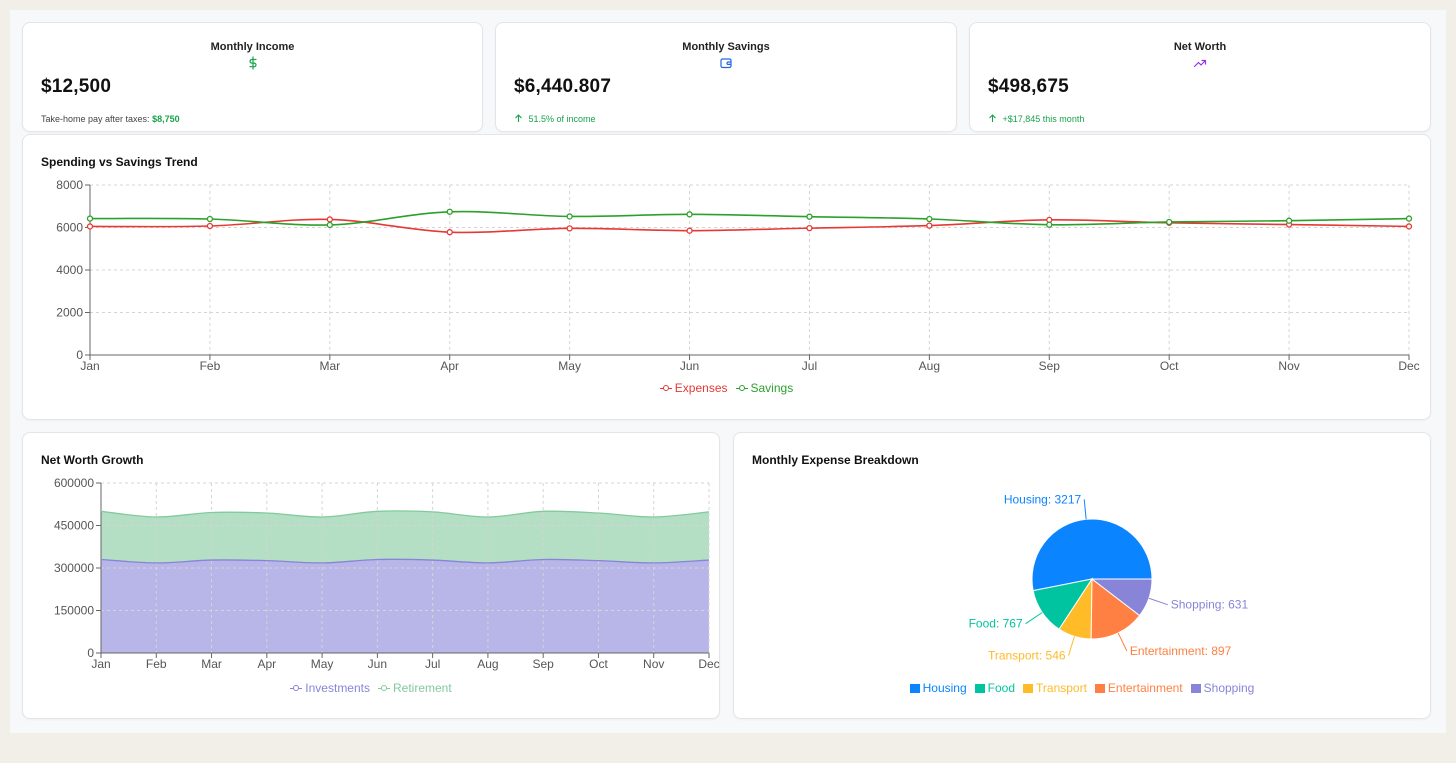 This screenshot has width=1456, height=763. Describe the element at coordinates (1001, 688) in the screenshot. I see `legend-label: Food` at that location.